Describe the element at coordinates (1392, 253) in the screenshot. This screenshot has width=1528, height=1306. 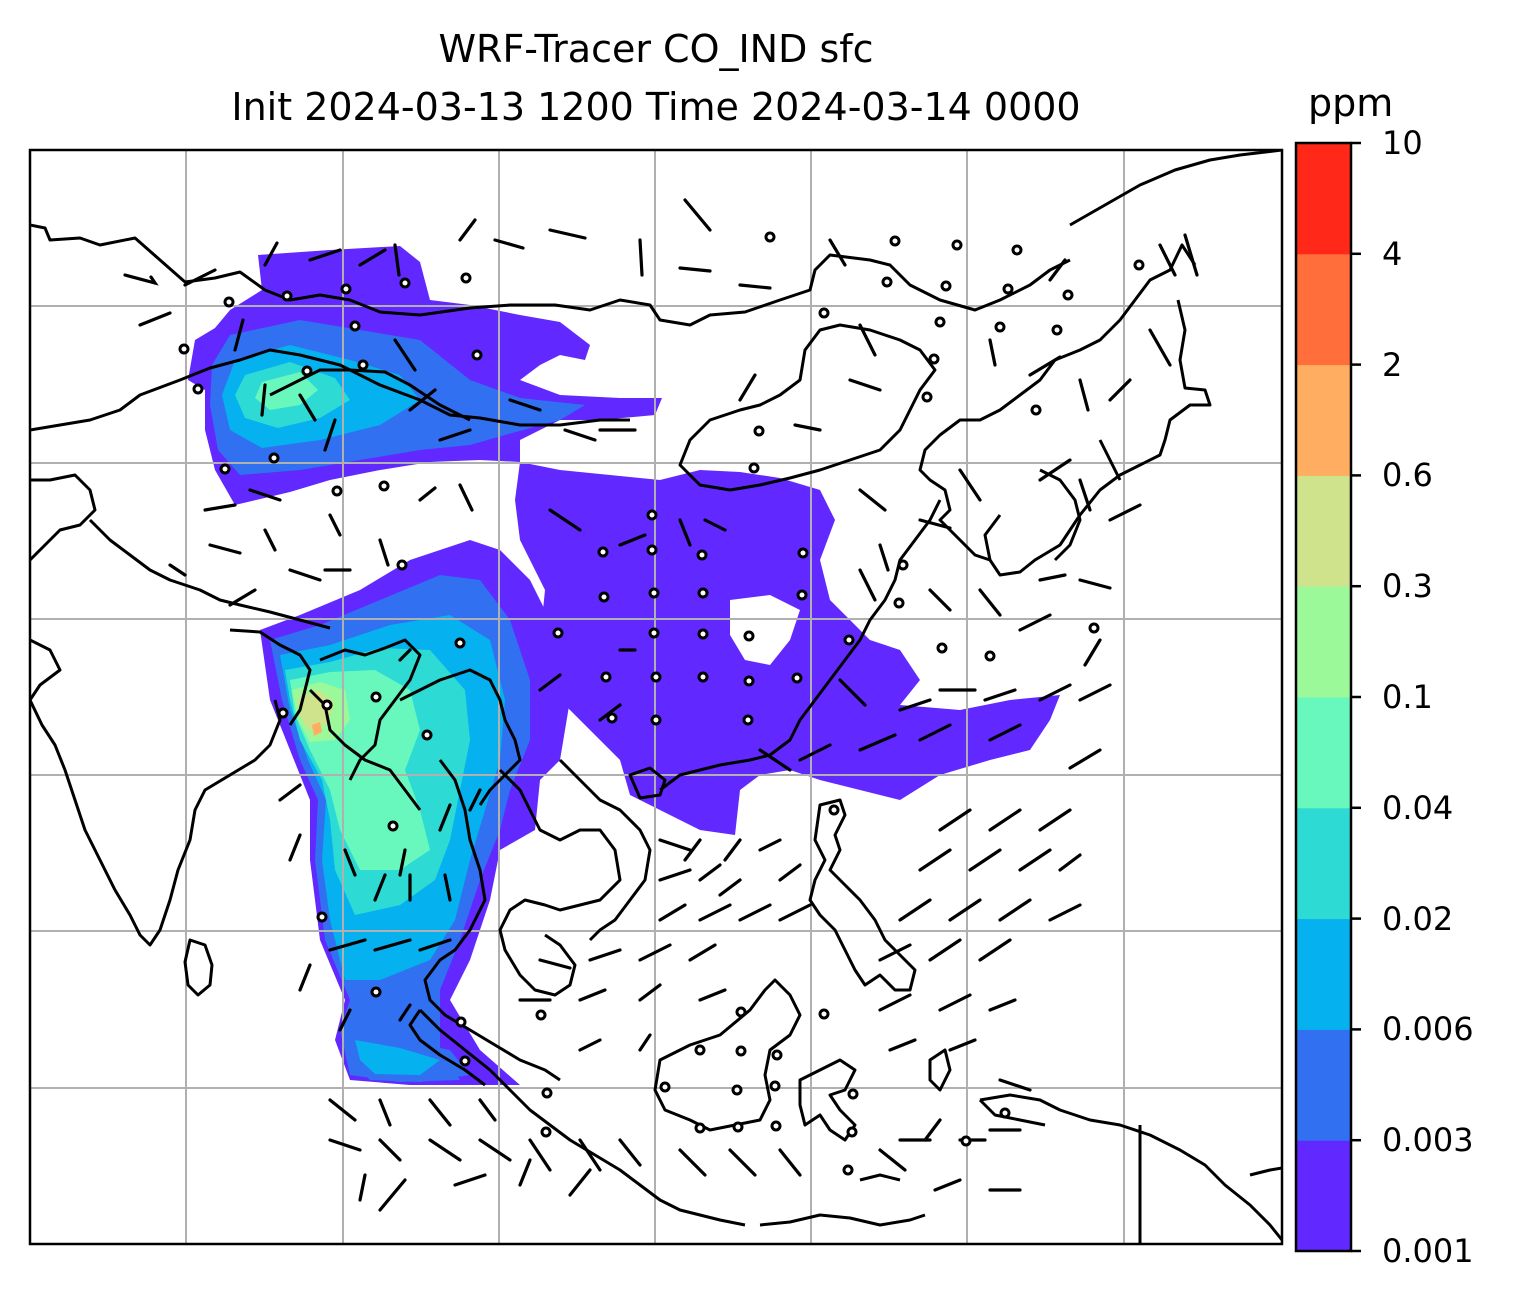
I see `colorbar-tick-label: 4` at that location.